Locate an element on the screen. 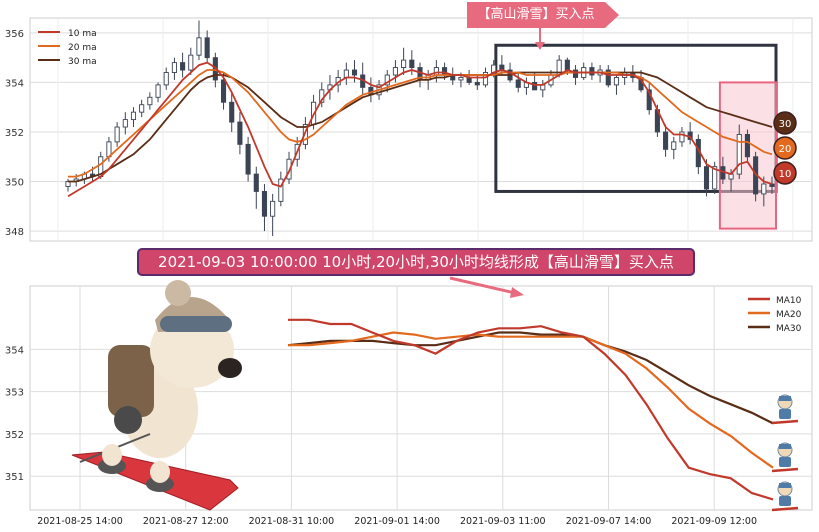 This screenshot has width=819, height=532. glove-icon is located at coordinates (128, 420).